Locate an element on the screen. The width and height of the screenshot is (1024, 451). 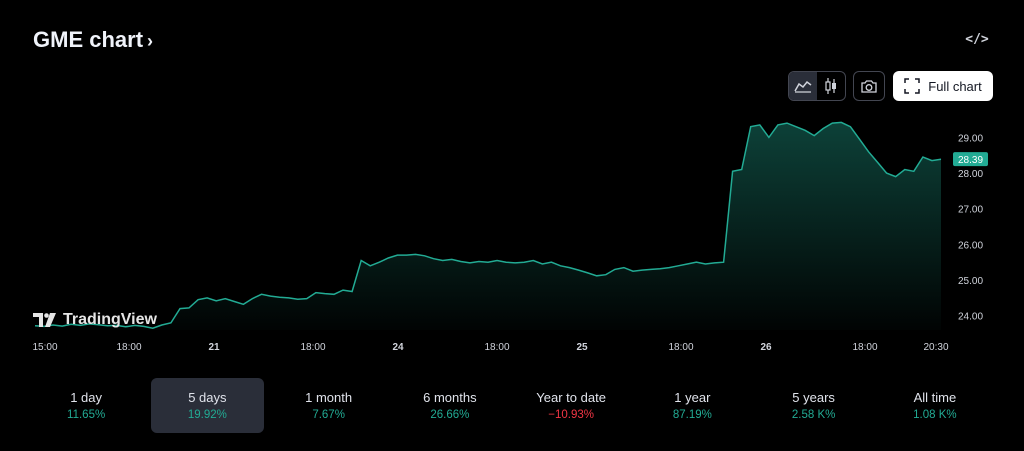
x-tick-label: 25 is located at coordinates (582, 347).